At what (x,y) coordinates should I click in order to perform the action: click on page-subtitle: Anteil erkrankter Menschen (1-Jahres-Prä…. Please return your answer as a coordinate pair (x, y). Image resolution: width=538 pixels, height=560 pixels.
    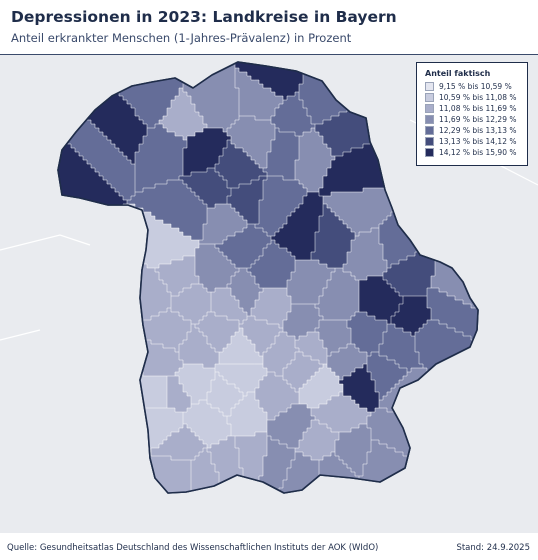
    Looking at the image, I should click on (181, 38).